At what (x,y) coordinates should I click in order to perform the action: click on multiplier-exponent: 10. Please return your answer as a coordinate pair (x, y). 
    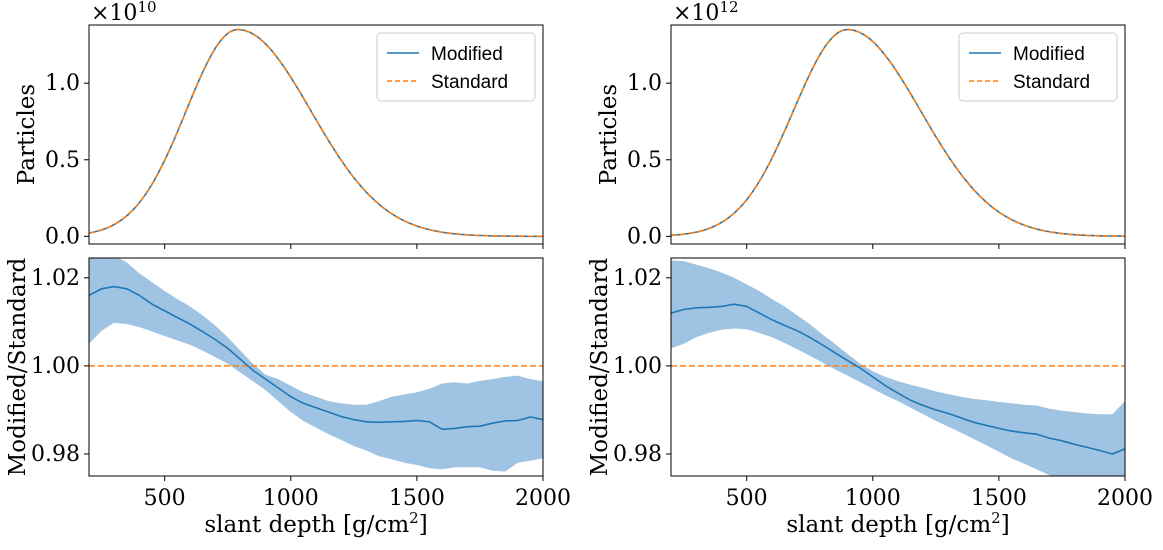
    Looking at the image, I should click on (146, 8).